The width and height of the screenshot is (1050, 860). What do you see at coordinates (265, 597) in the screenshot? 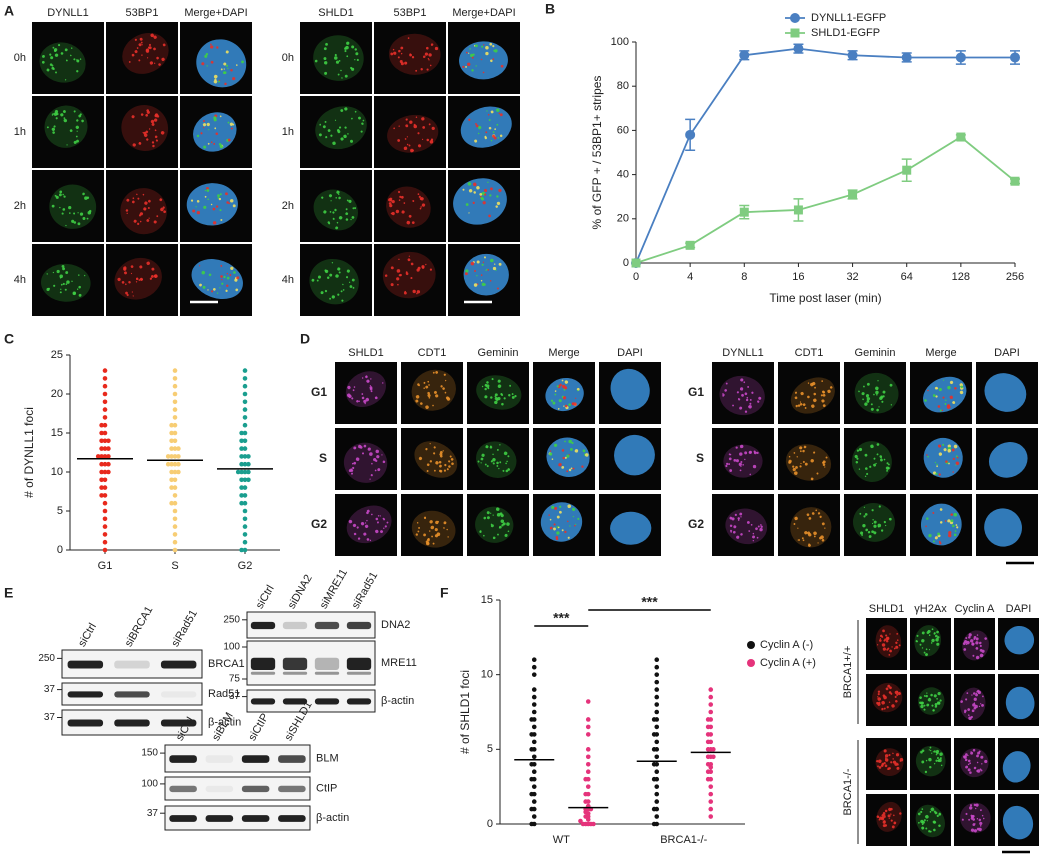
I see `lane-label: siCtrl` at bounding box center [265, 597].